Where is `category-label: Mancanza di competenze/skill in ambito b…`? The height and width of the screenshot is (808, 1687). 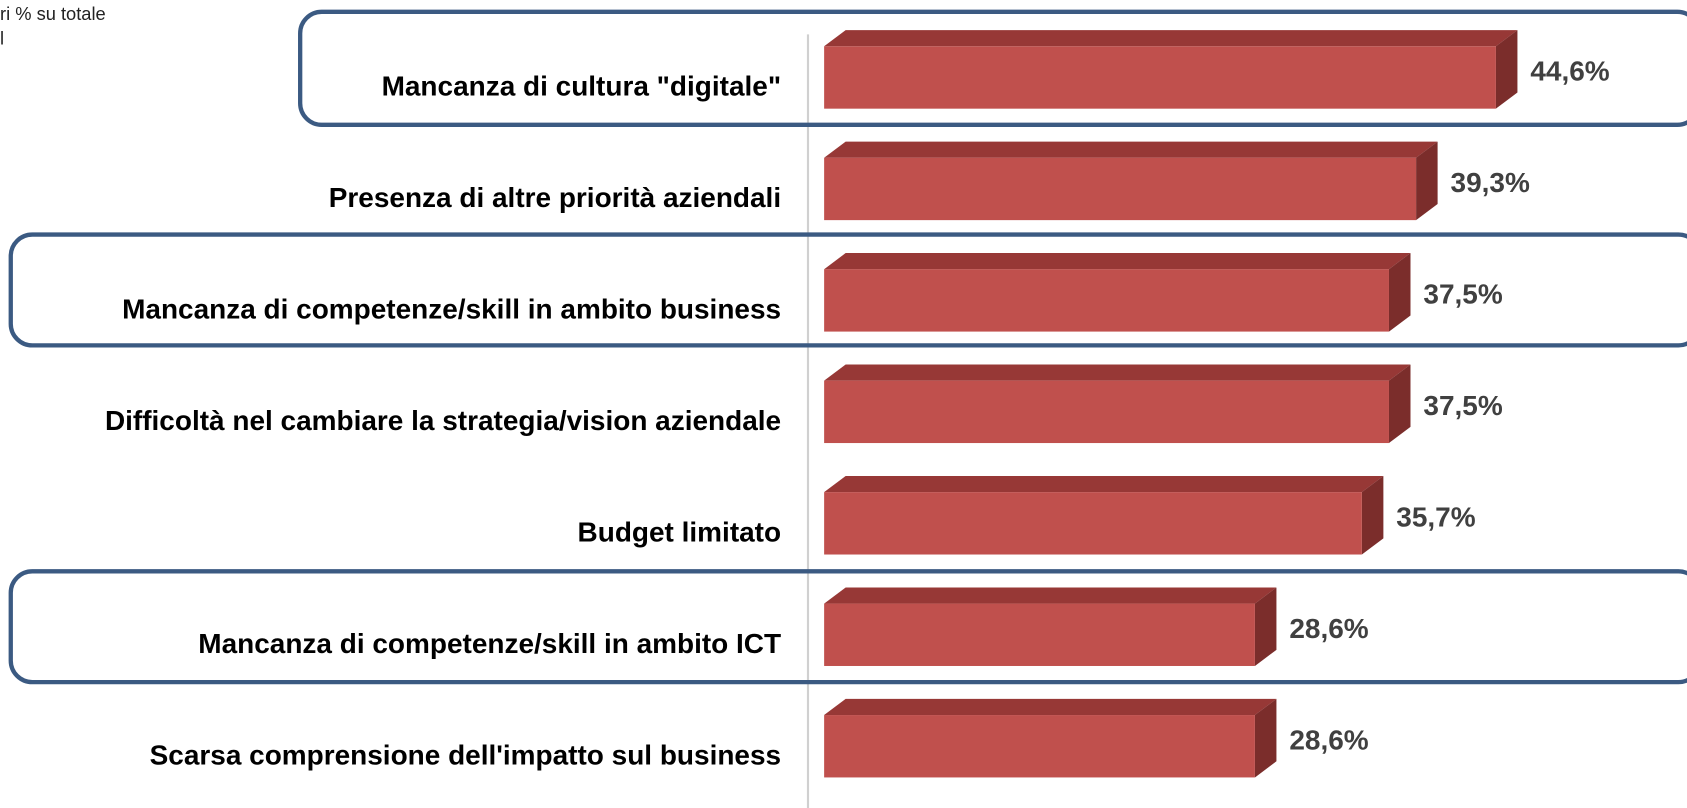
category-label: Mancanza di competenze/skill in ambito b… is located at coordinates (451, 309).